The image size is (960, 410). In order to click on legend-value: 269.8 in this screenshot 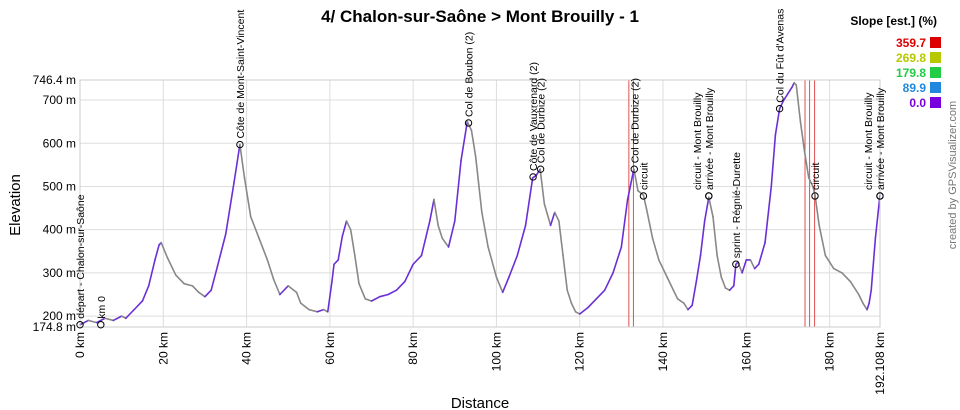, I will do `click(911, 58)`.